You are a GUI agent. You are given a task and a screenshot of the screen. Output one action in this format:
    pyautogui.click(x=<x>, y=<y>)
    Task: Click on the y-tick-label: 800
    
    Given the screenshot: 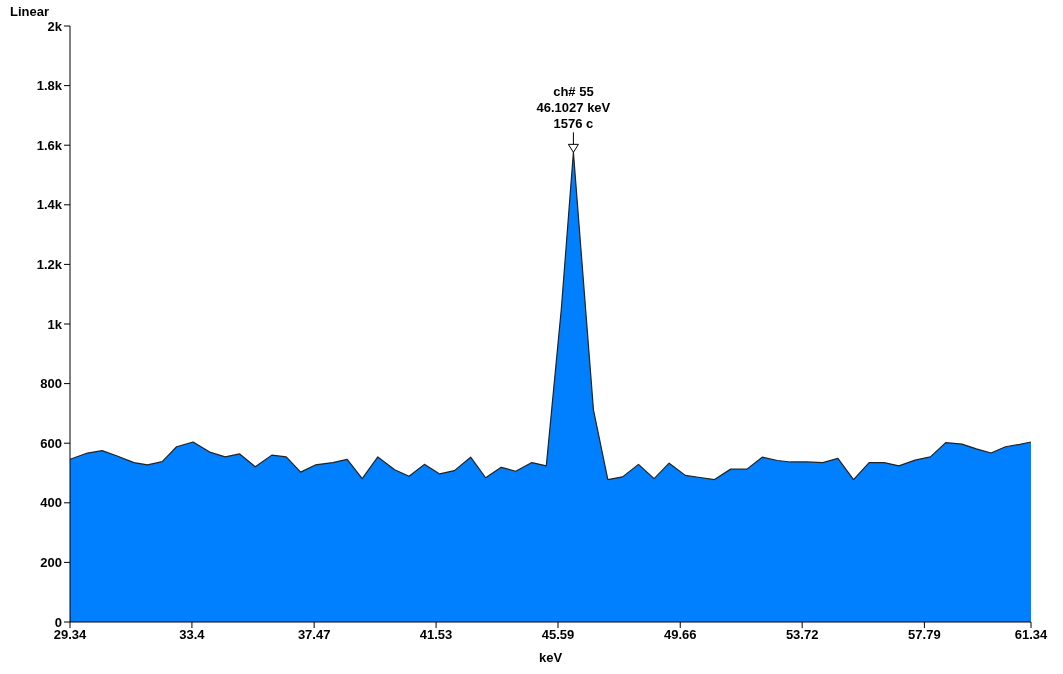 What is the action you would take?
    pyautogui.click(x=51, y=384)
    